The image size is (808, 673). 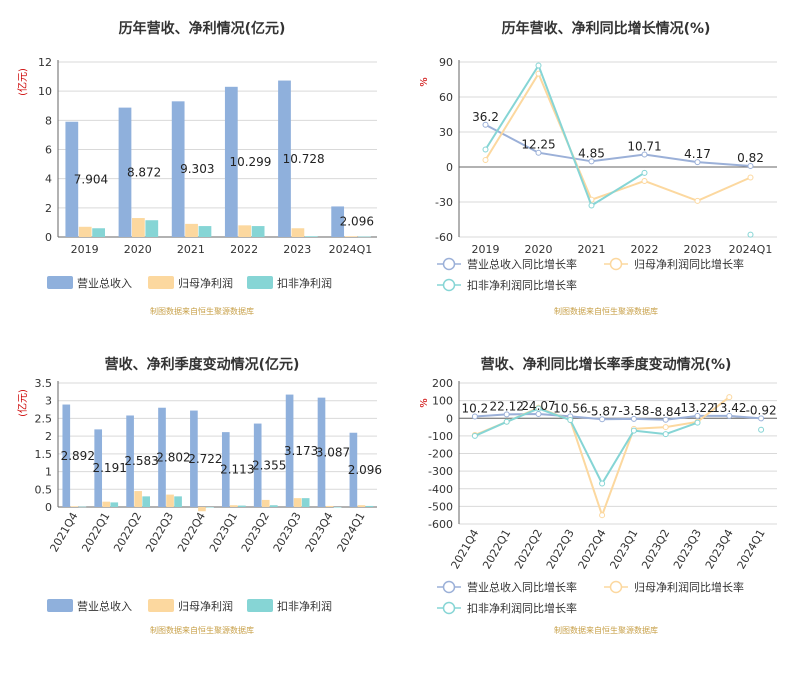 What do you see at coordinates (22, 82) in the screenshot?
I see `y-axis-unit: (亿元)` at bounding box center [22, 82].